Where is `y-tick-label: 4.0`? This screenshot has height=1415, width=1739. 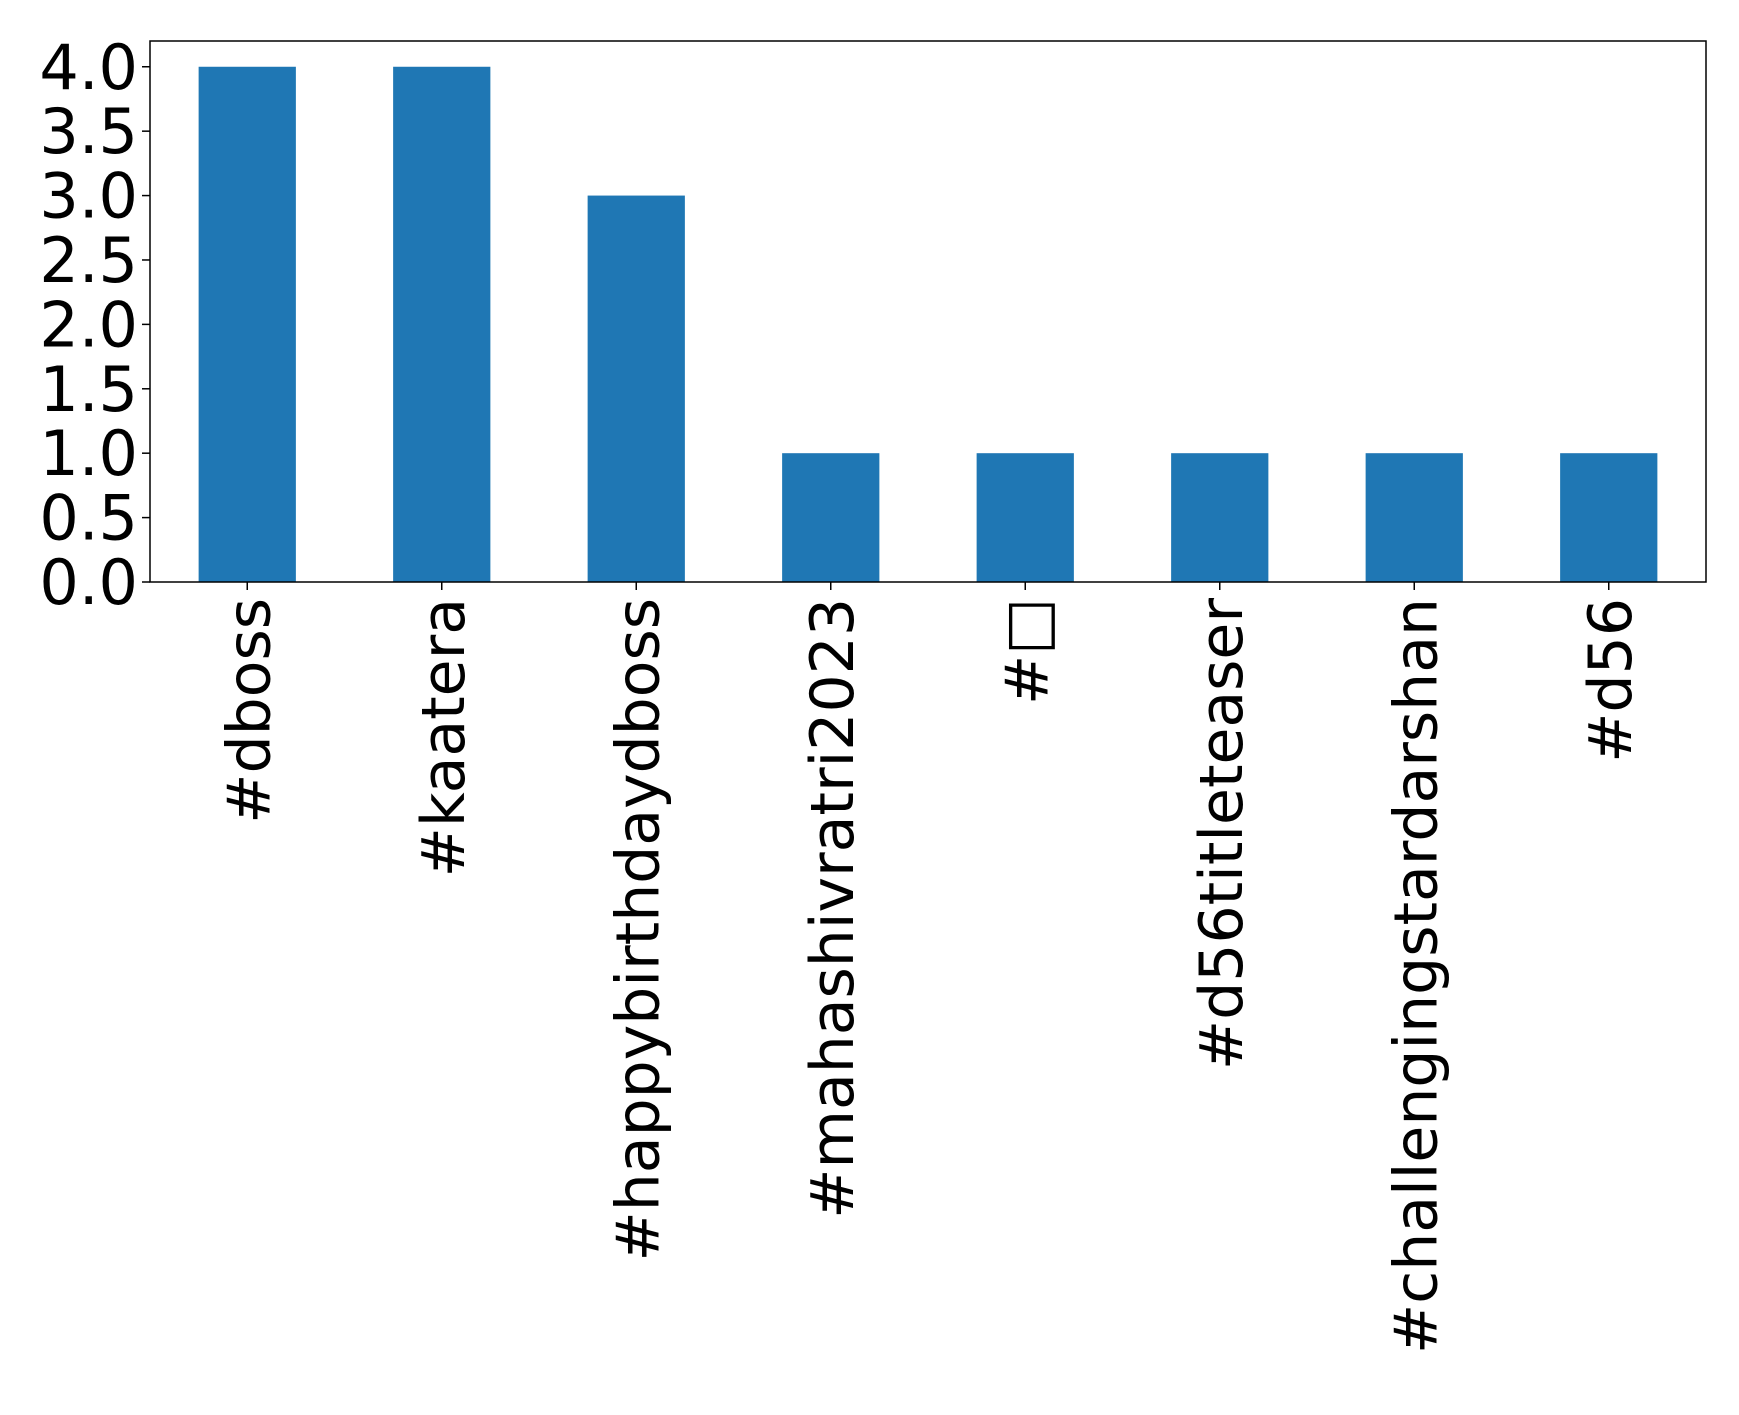
y-tick-label: 4.0 is located at coordinates (88, 67).